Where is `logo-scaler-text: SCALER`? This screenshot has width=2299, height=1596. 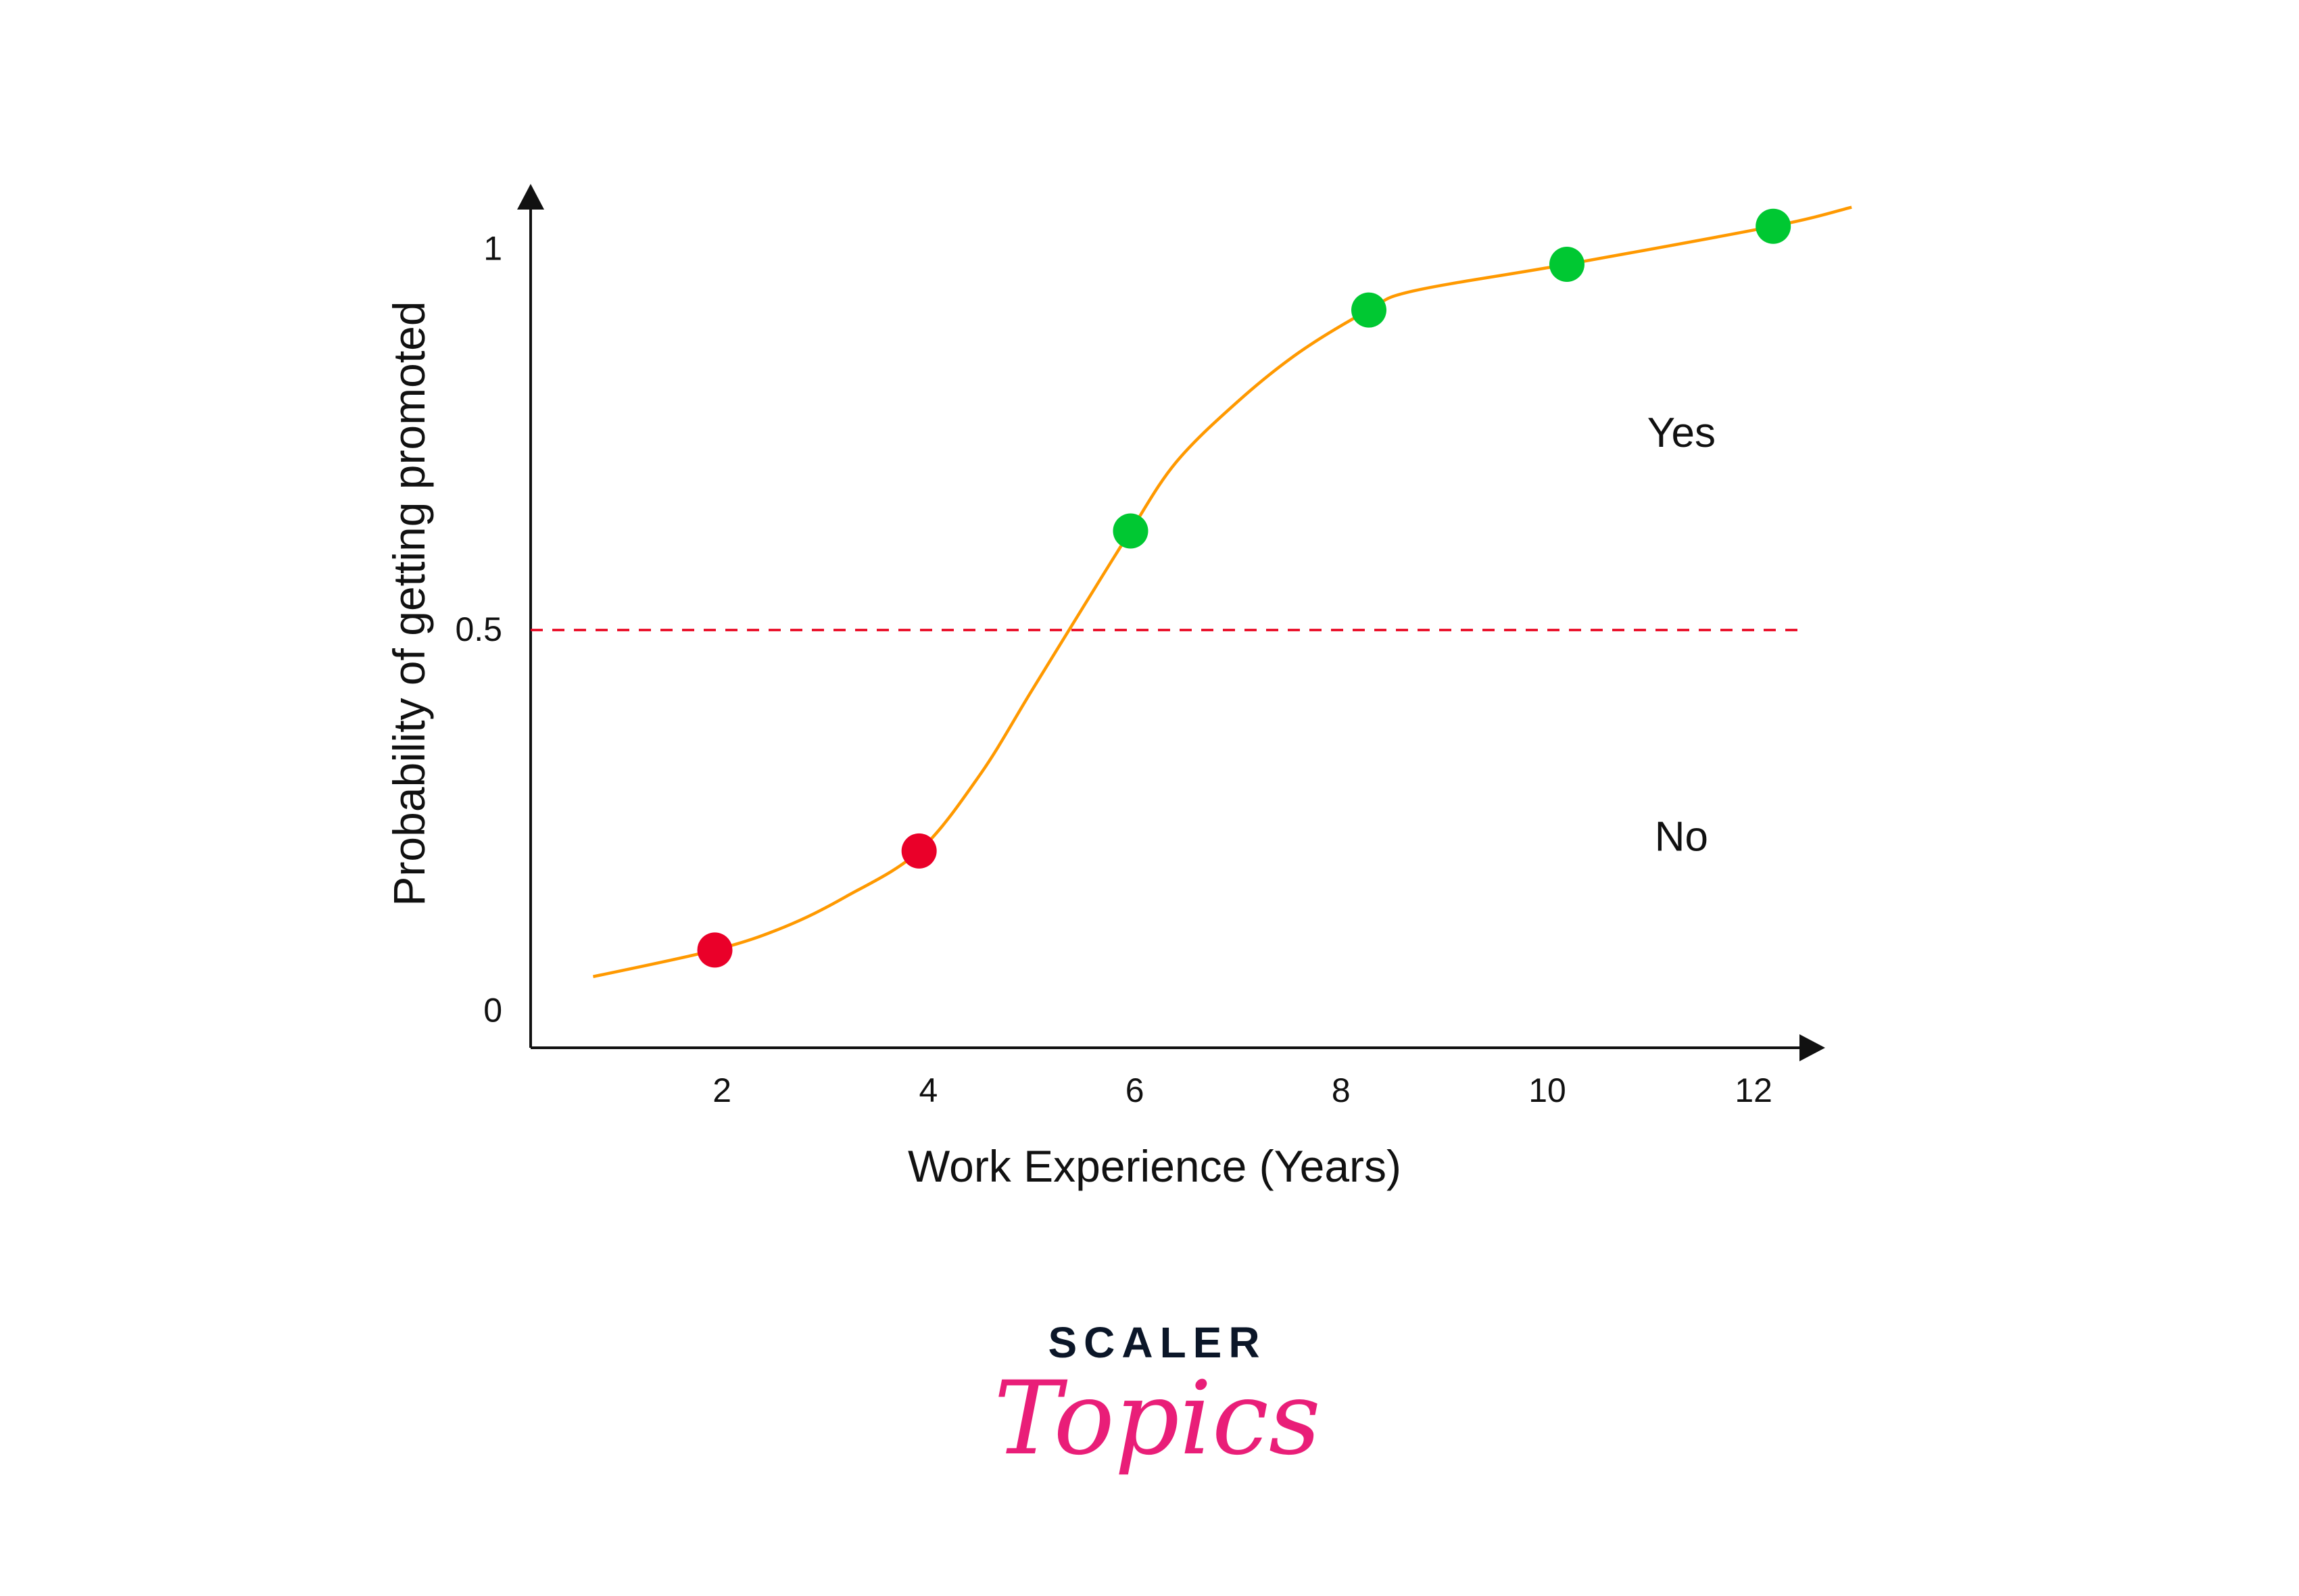 logo-scaler-text: SCALER is located at coordinates (1157, 1343).